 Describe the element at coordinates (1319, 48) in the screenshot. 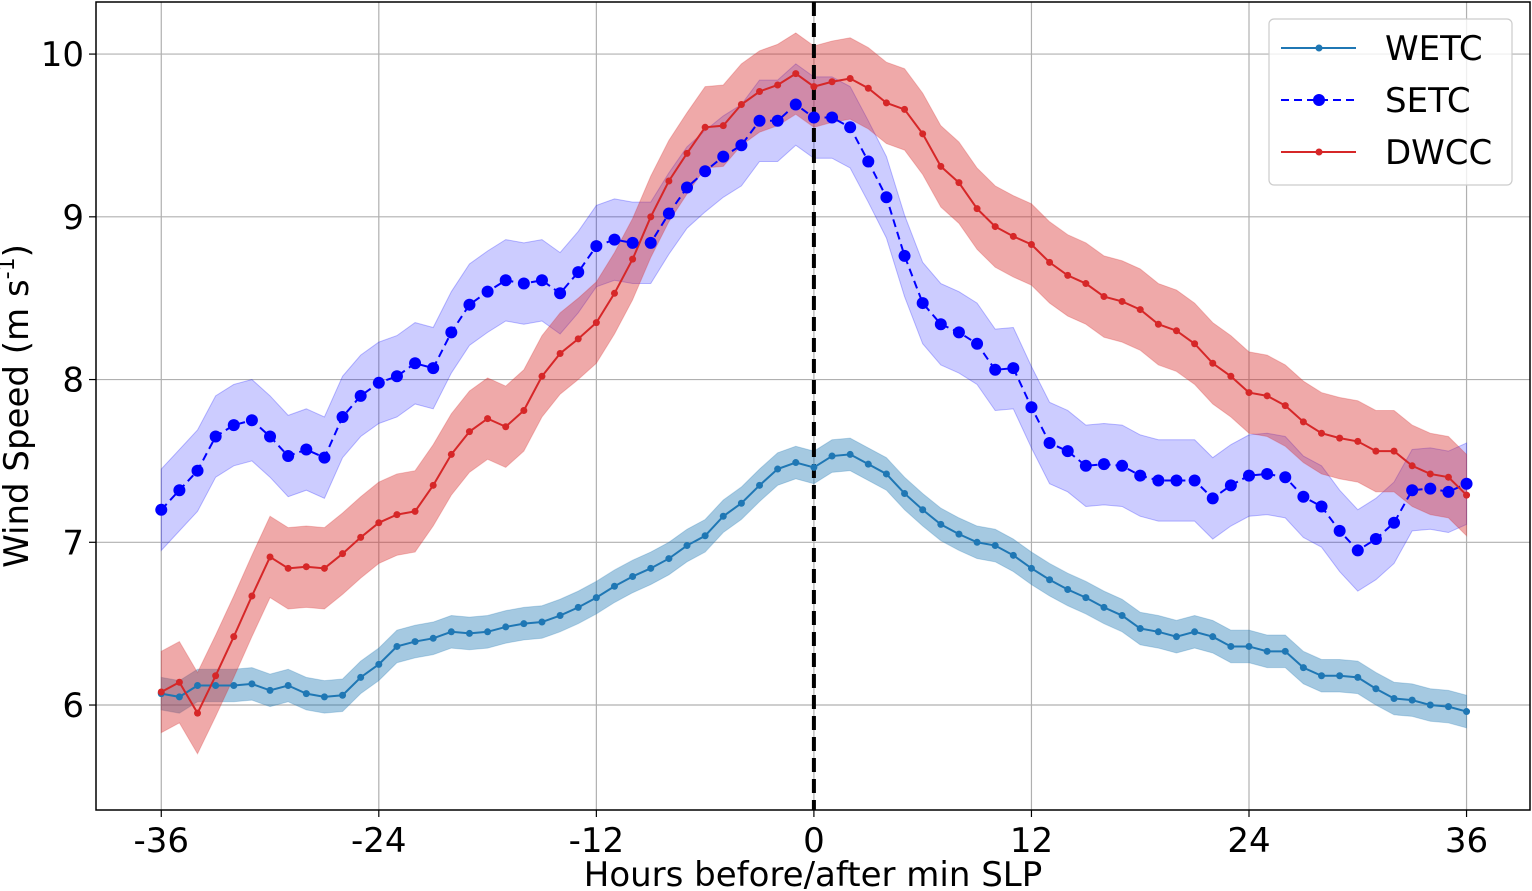

I see `legend-marker-wetc` at that location.